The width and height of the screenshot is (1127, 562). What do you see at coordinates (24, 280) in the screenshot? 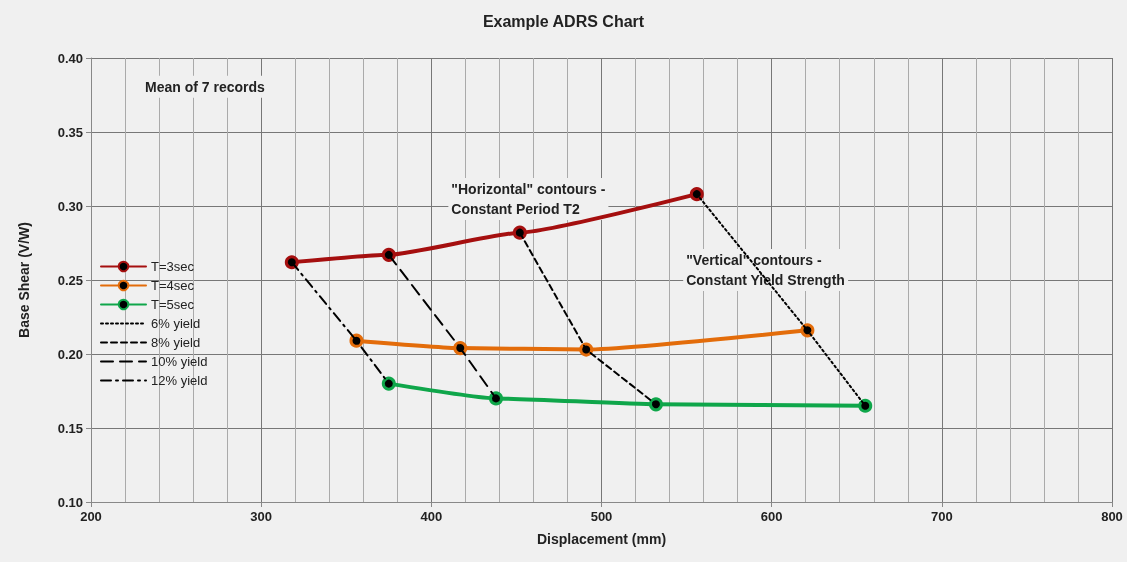
I see `y-axis-title: Base Shear (V/W)` at bounding box center [24, 280].